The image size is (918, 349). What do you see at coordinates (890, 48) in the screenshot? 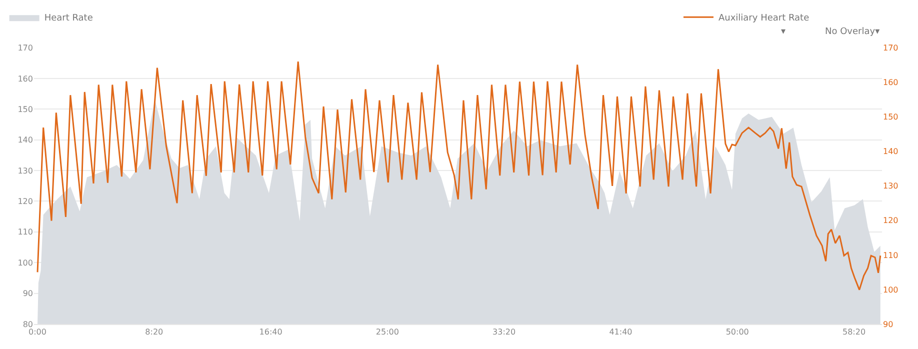
I see `y2-tick-label: 170` at bounding box center [890, 48].